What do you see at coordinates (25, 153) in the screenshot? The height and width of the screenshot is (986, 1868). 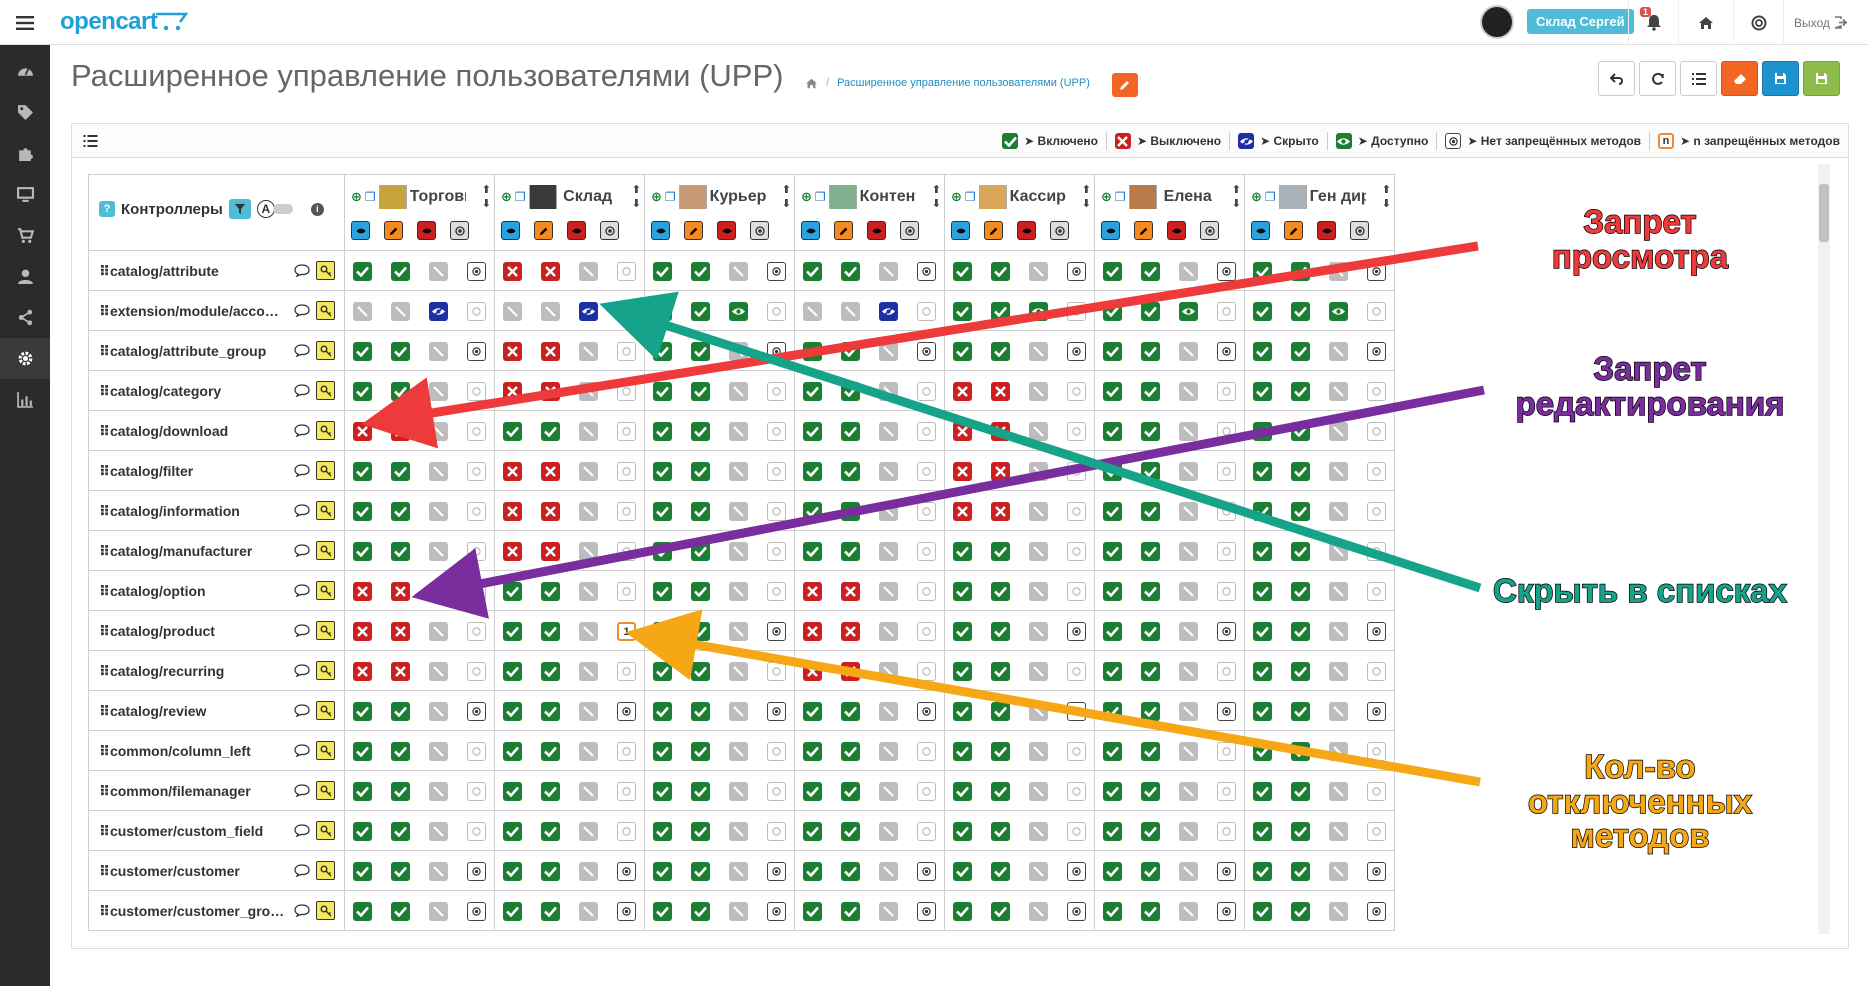 I see `puzzle-icon` at bounding box center [25, 153].